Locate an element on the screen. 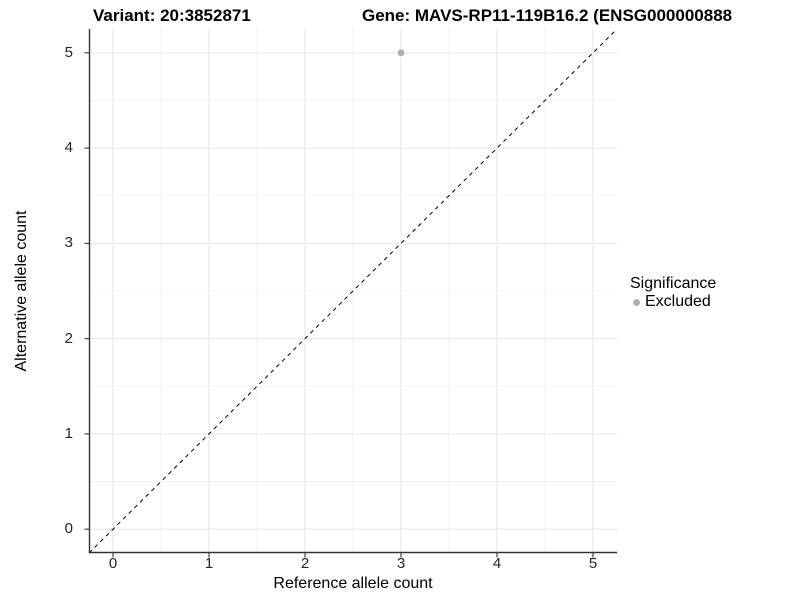 The width and height of the screenshot is (800, 600). y-tick-label-3: 3 is located at coordinates (68, 243).